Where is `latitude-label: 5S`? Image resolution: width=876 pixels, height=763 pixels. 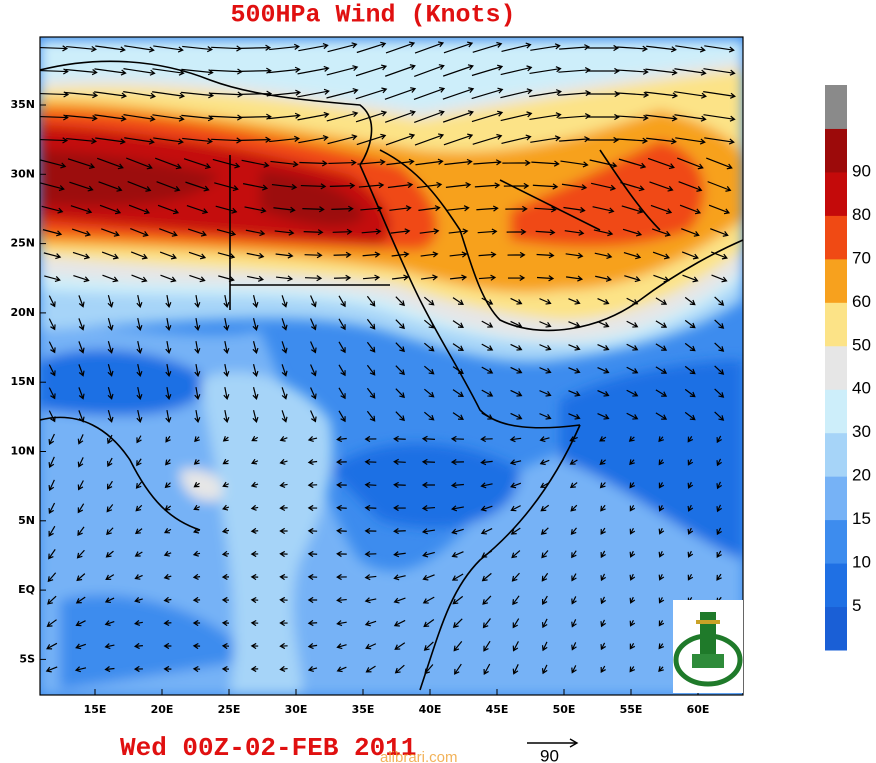 latitude-label: 5S is located at coordinates (27, 658).